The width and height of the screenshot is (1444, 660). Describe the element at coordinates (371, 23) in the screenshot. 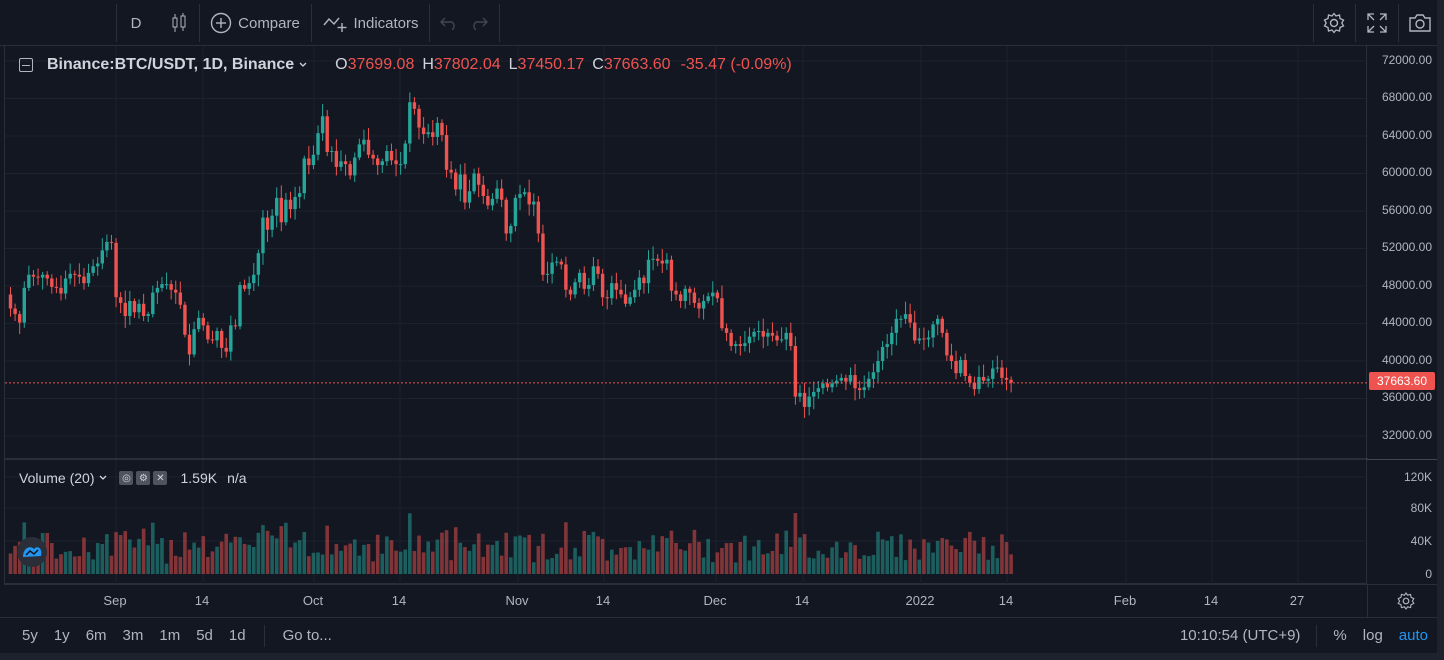

I see `indicators-button: Indicators` at that location.